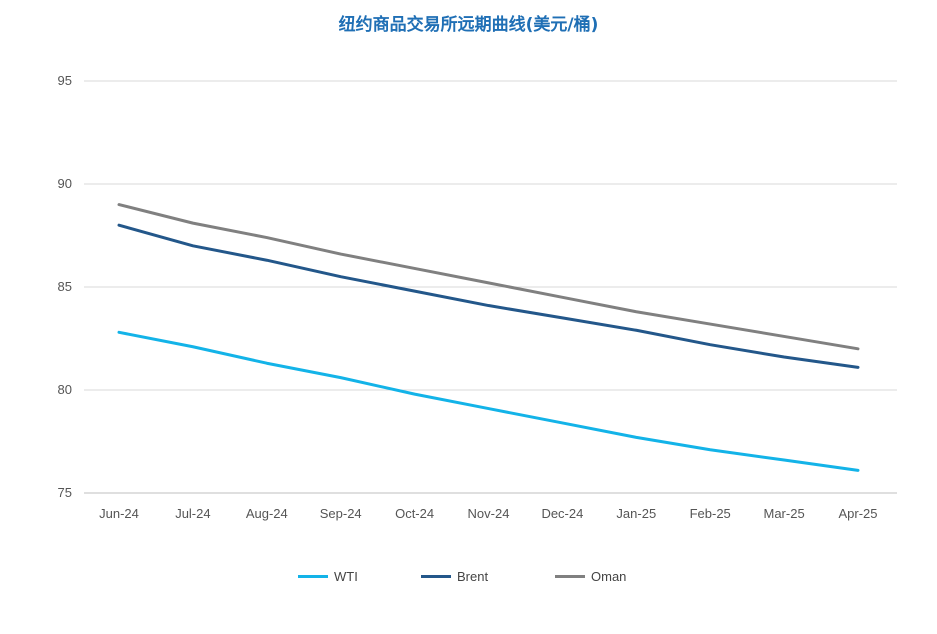 This screenshot has width=937, height=634. I want to click on legend-item-wti: WTI, so click(328, 576).